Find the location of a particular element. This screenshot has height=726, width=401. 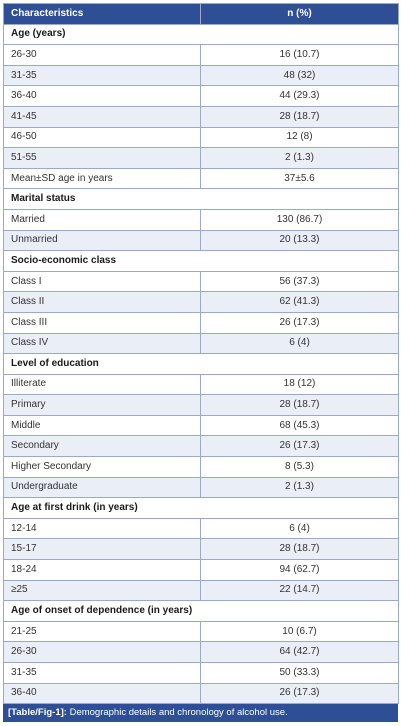

table-row: Mean±SD age in years 37±5.6 is located at coordinates (201, 178).